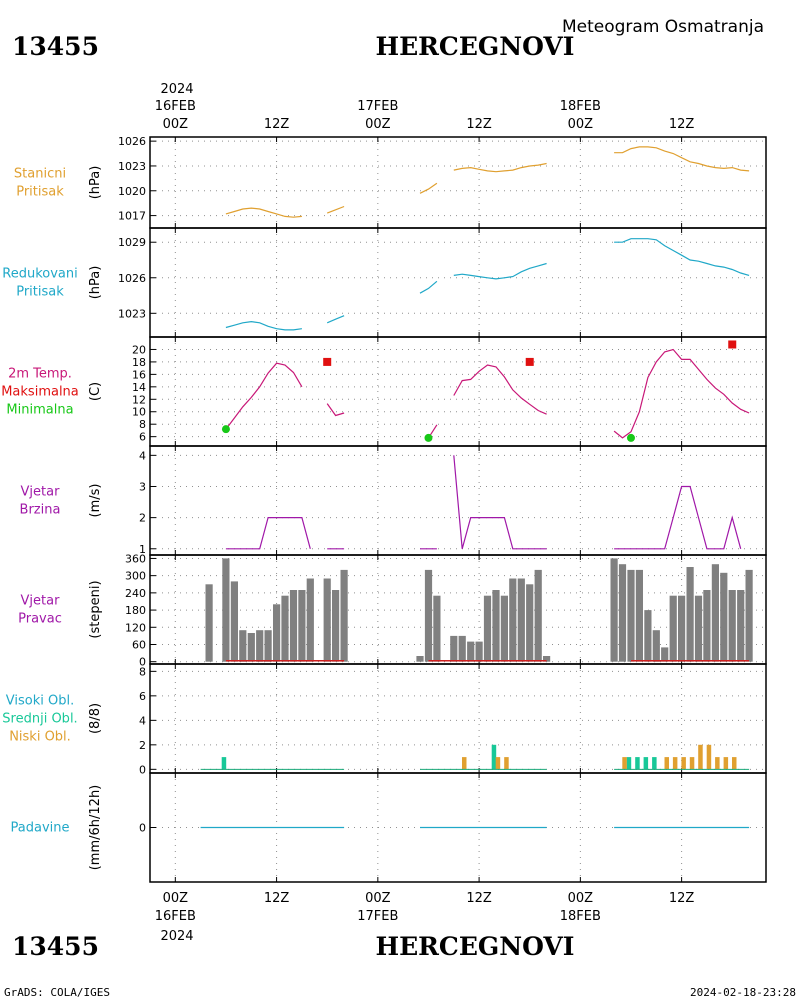 This screenshot has width=800, height=1000. I want to click on footer-timestamp: 2024-02-18-23:28, so click(743, 992).